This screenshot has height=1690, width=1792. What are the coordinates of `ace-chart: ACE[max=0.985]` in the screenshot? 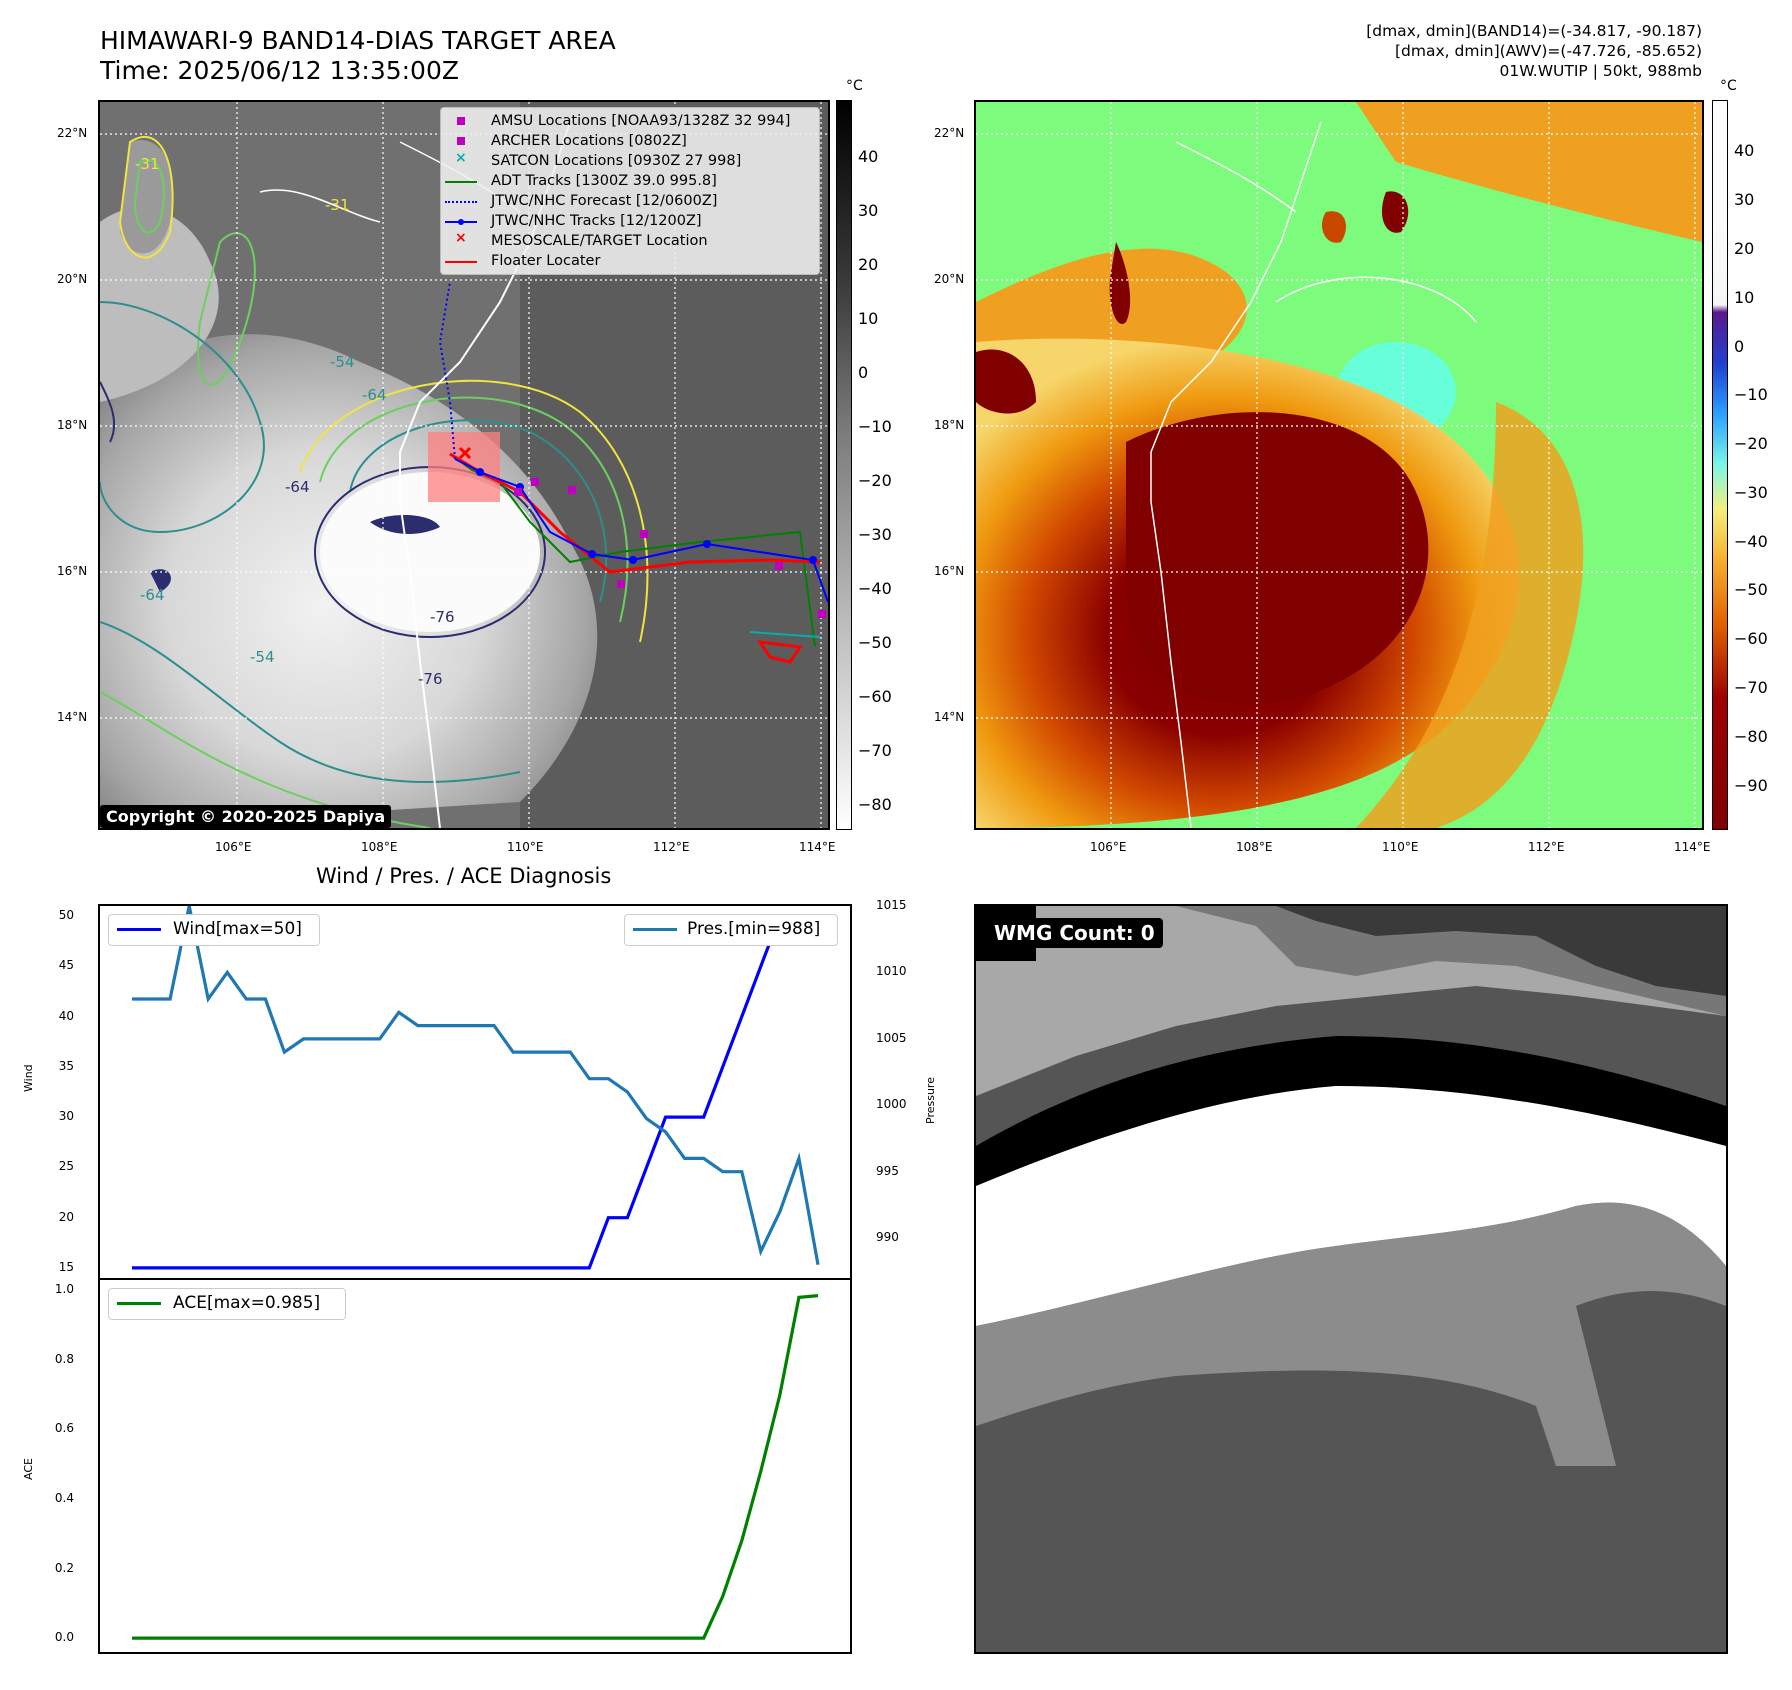 It's located at (475, 1466).